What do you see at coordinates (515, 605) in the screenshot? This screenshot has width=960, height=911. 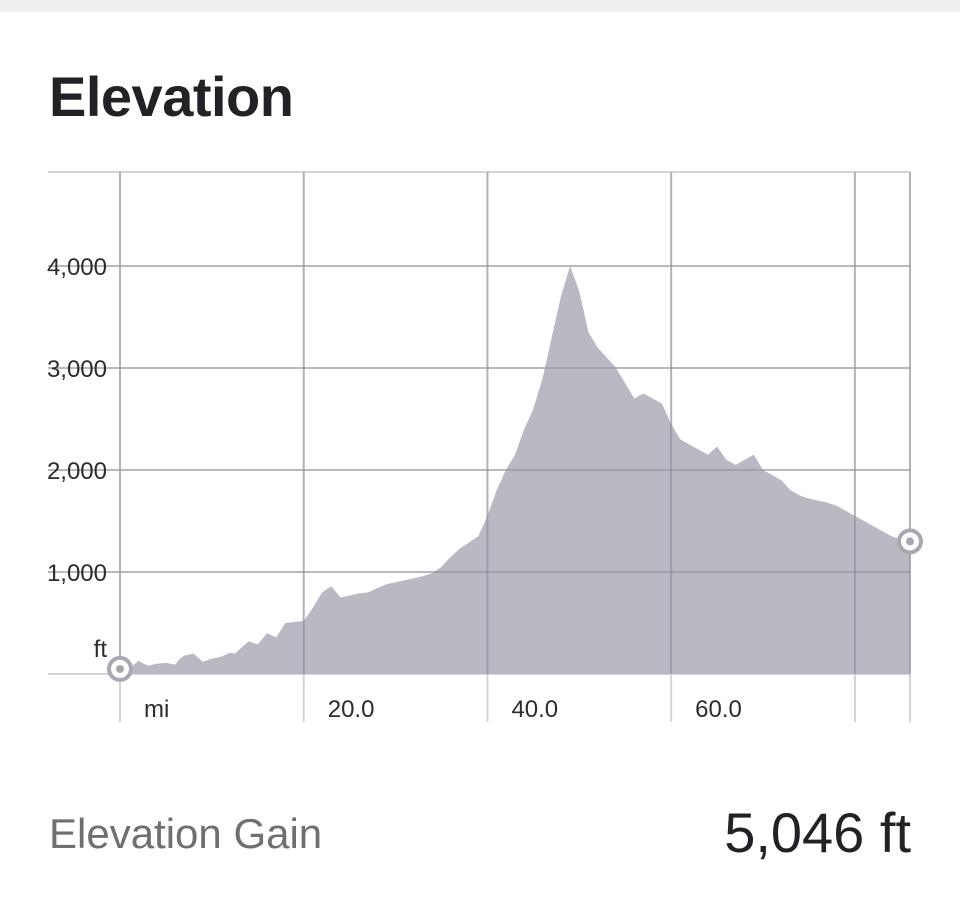 I see `marker-layer` at bounding box center [515, 605].